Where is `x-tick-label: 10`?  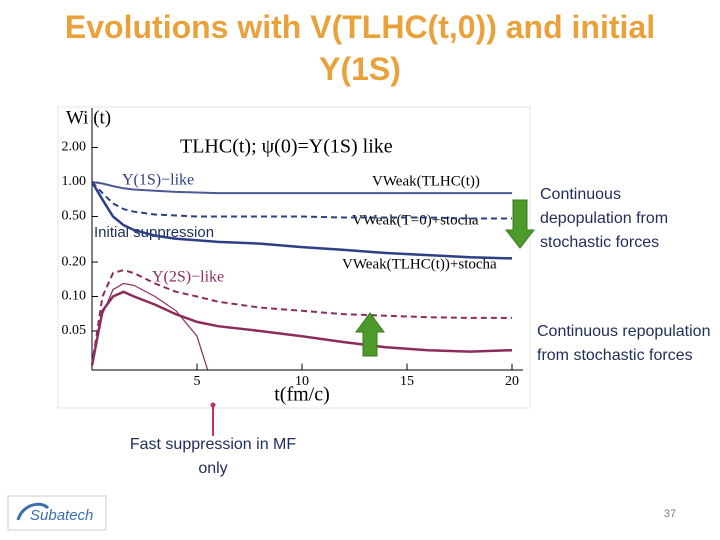 x-tick-label: 10 is located at coordinates (302, 381).